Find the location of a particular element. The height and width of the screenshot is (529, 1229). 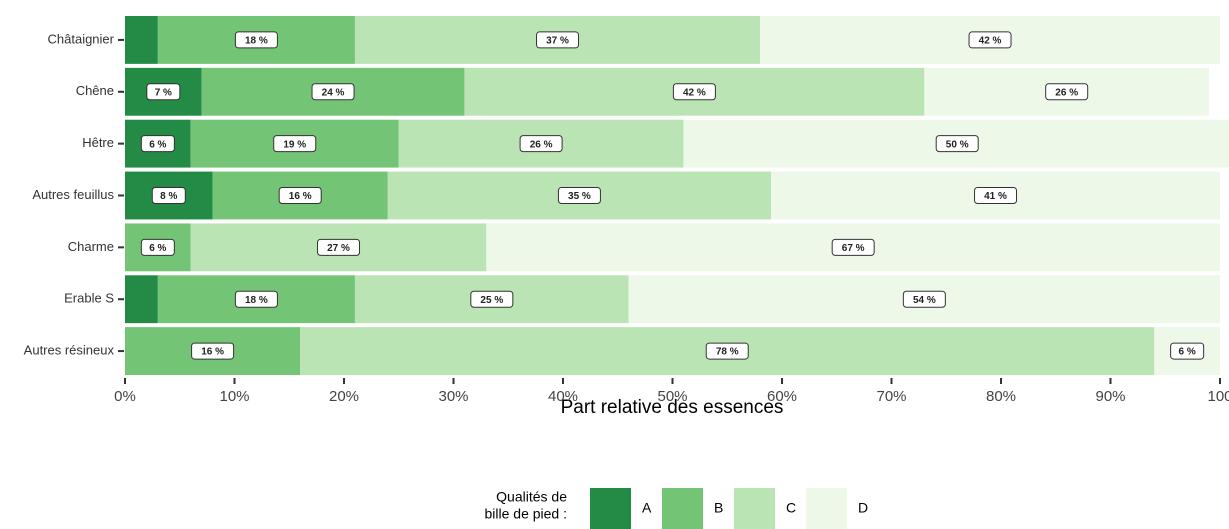

data-label: 35 % is located at coordinates (579, 196).